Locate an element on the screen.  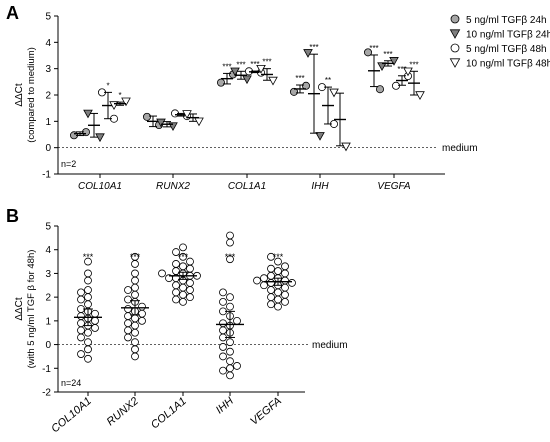
panel-a-y-tick-label: 0 is located at coordinates (48, 148).